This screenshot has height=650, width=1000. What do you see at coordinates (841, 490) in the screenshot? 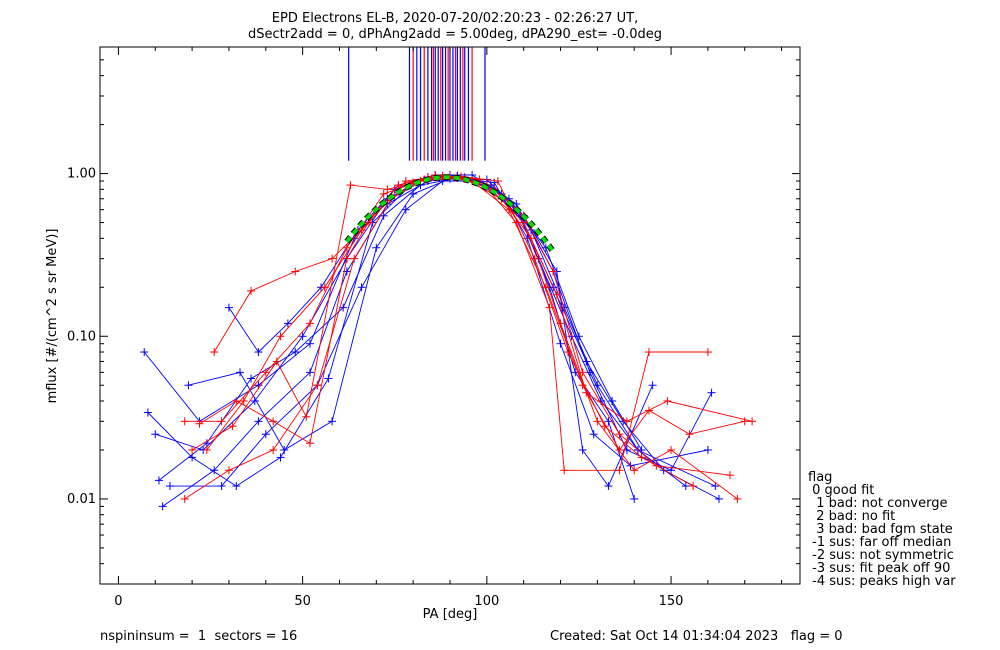
I see `legend-item: 0 good fit` at bounding box center [841, 490].